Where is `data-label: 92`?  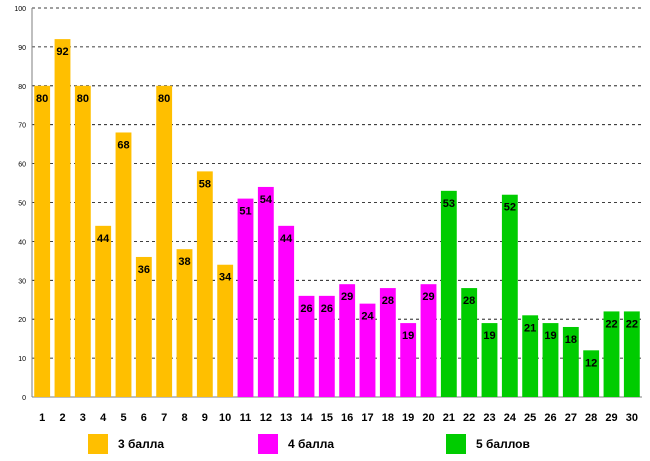
data-label: 92 is located at coordinates (62, 52).